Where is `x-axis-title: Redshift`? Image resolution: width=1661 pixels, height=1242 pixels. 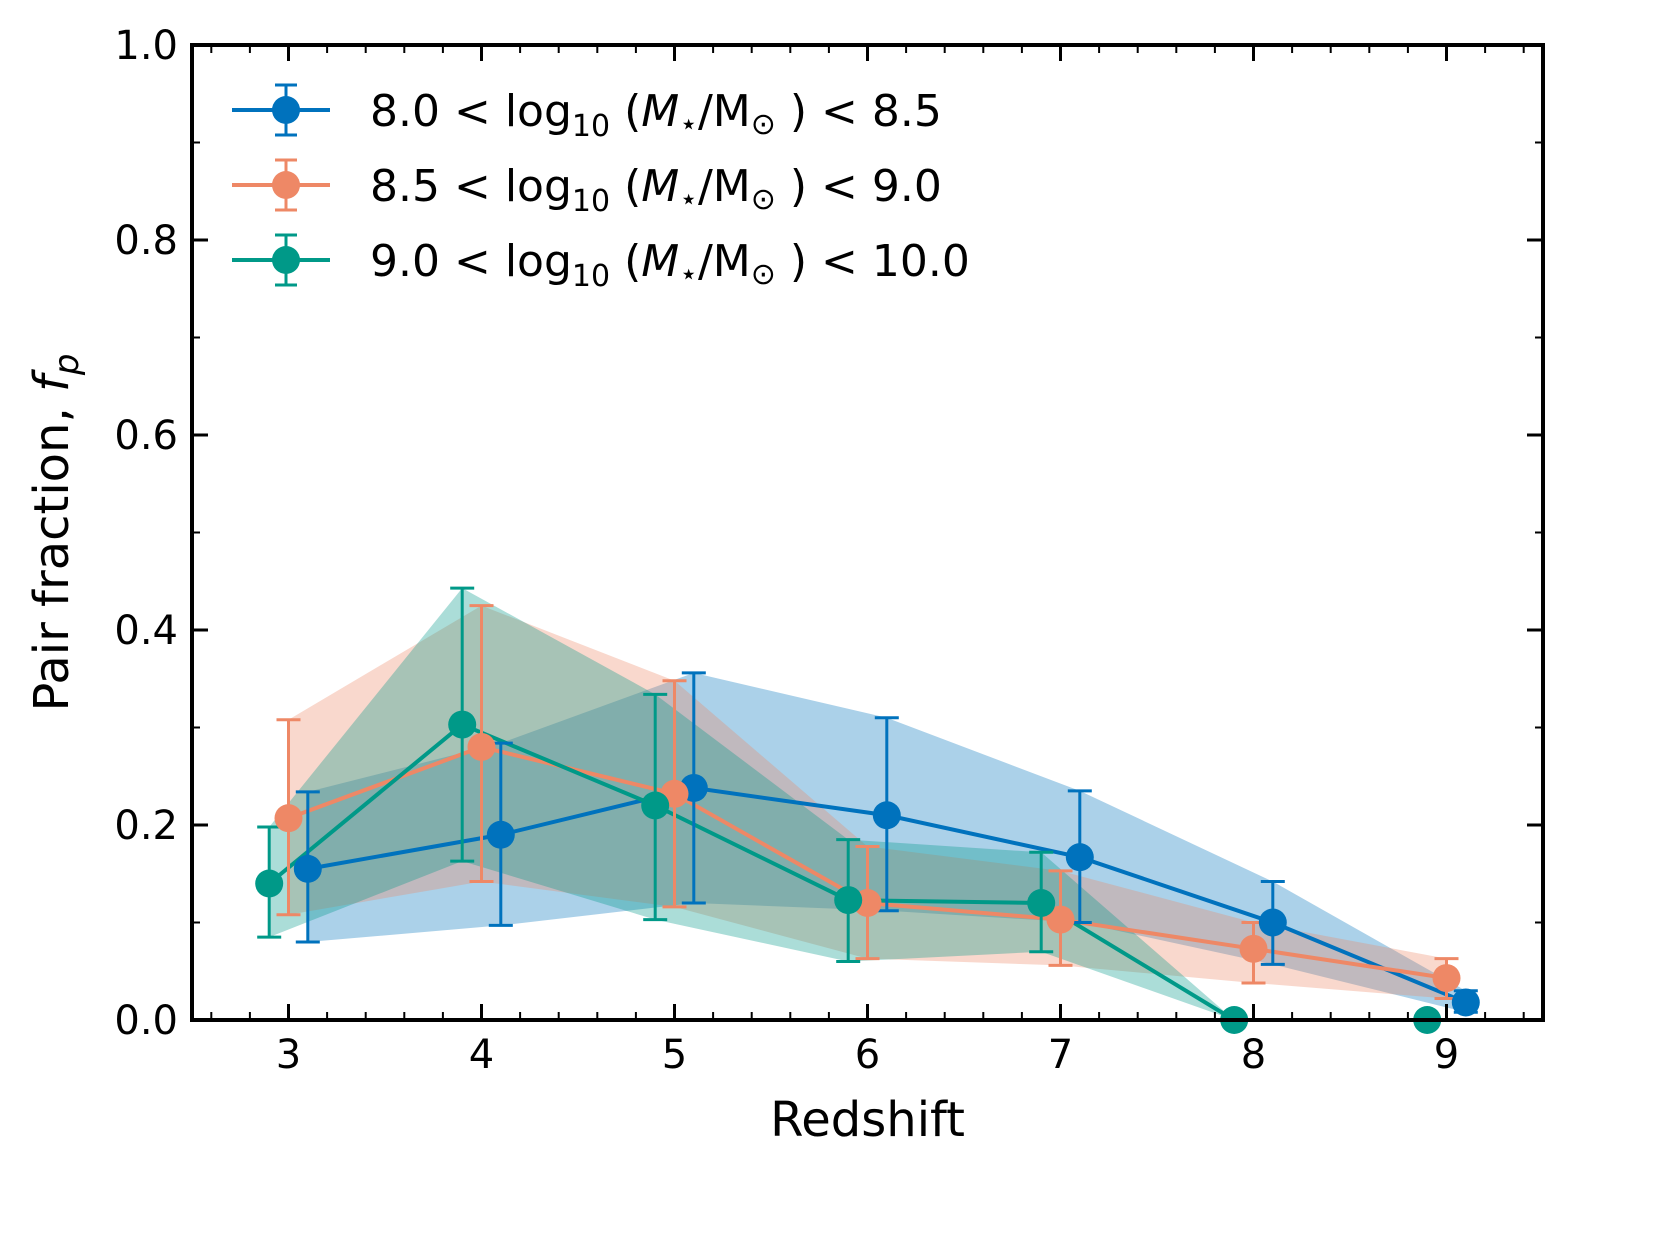
x-axis-title: Redshift is located at coordinates (867, 1120).